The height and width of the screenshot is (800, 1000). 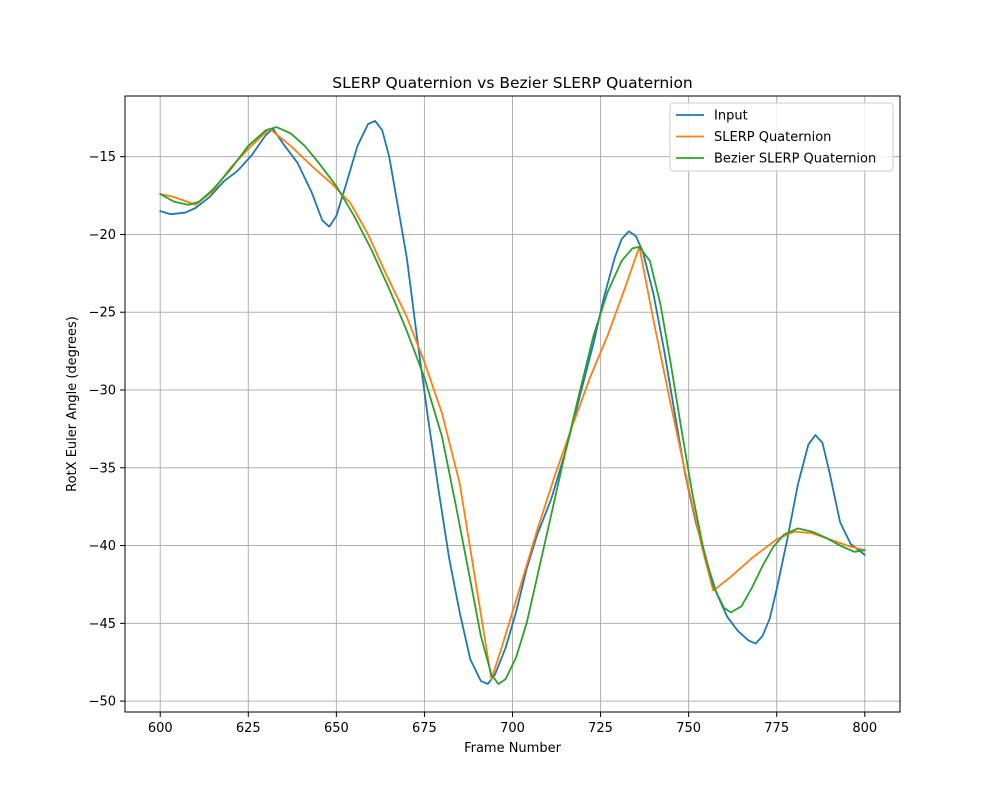 What do you see at coordinates (512, 728) in the screenshot?
I see `x-tick-label: 700` at bounding box center [512, 728].